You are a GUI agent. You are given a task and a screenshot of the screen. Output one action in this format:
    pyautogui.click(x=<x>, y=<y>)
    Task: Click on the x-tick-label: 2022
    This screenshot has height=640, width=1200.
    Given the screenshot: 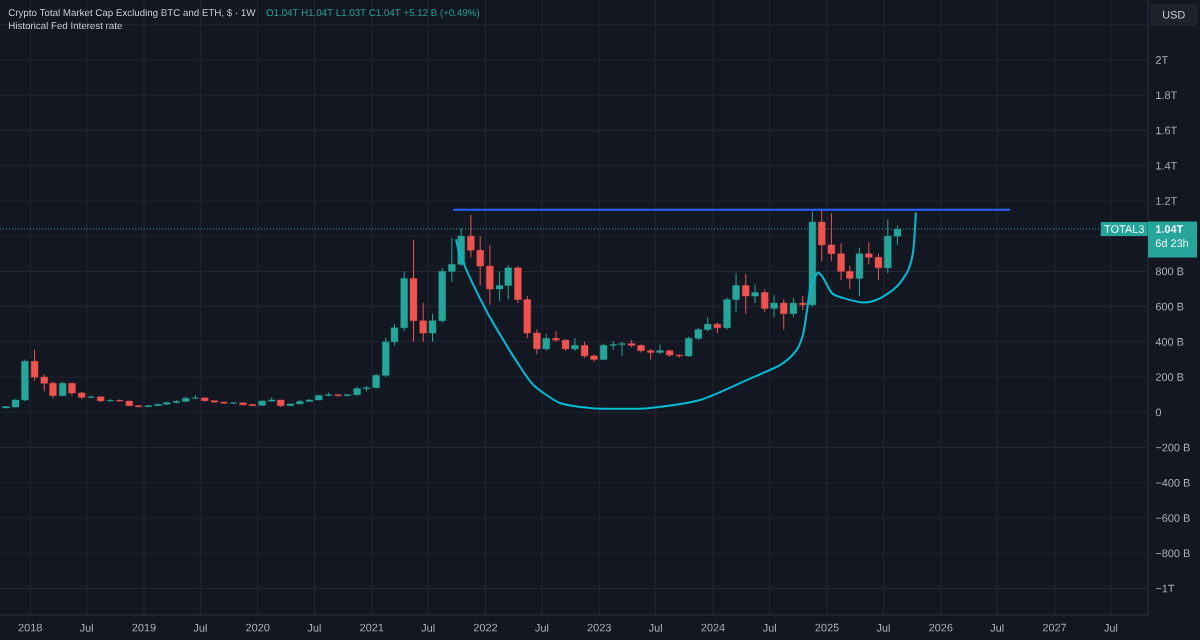 What is the action you would take?
    pyautogui.click(x=485, y=627)
    